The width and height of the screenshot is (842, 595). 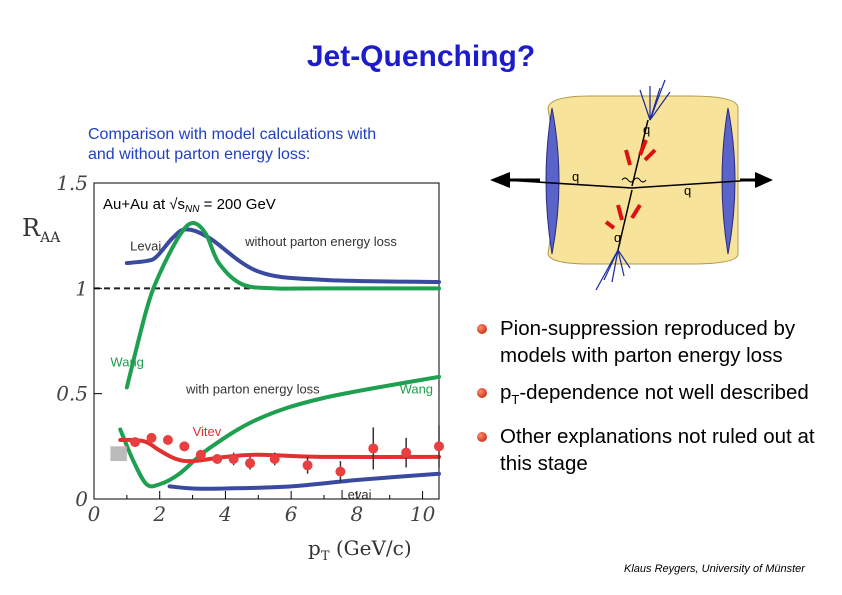 What do you see at coordinates (79, 341) in the screenshot?
I see `y-tick-marks: 0 0.5 1 1.5` at bounding box center [79, 341].